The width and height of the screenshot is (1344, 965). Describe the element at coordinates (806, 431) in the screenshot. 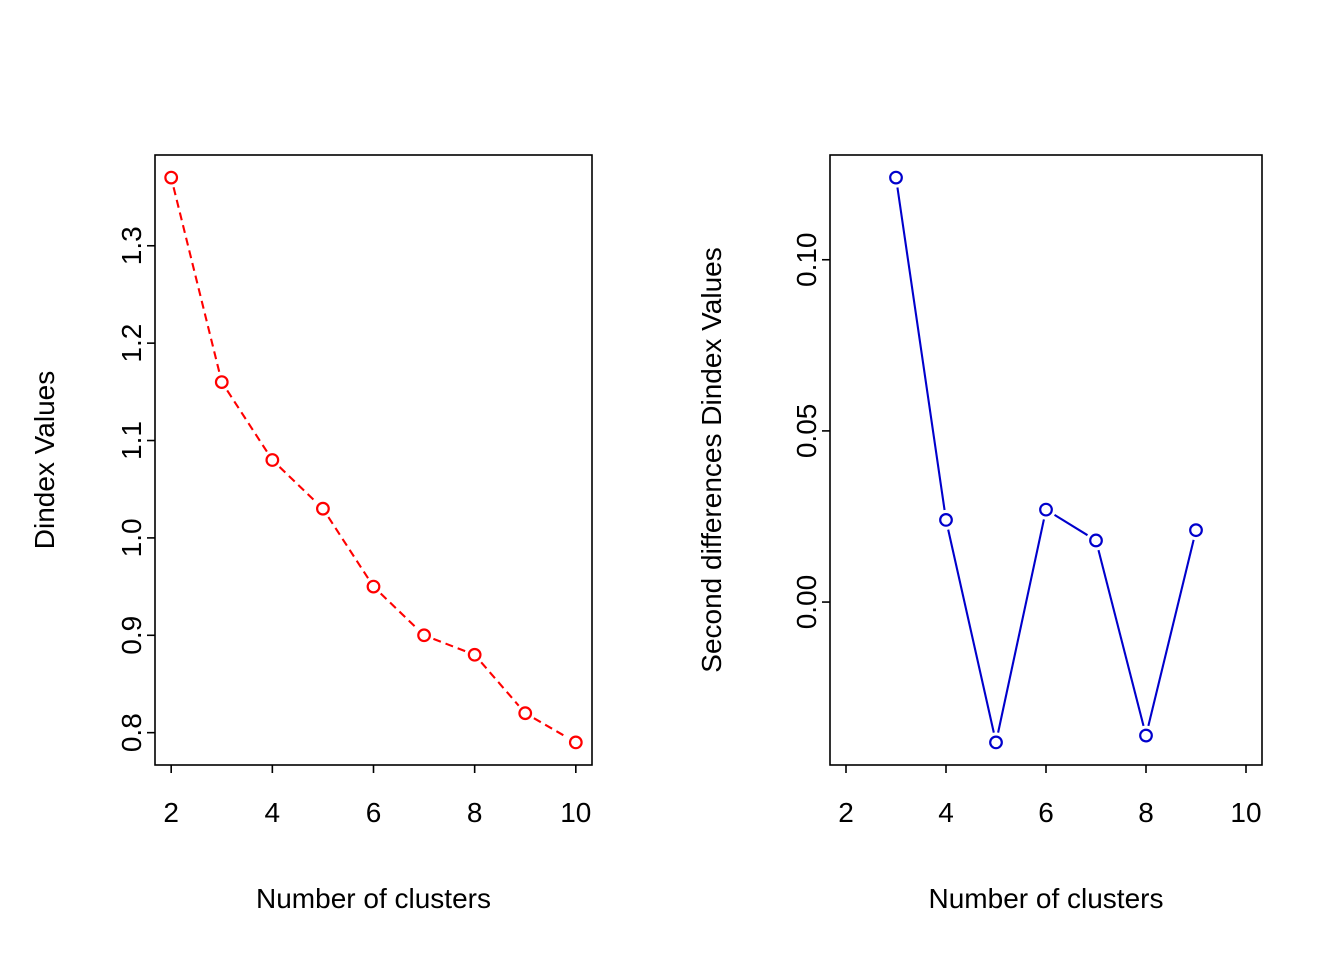

I see `y-tick-label: 0.05` at that location.